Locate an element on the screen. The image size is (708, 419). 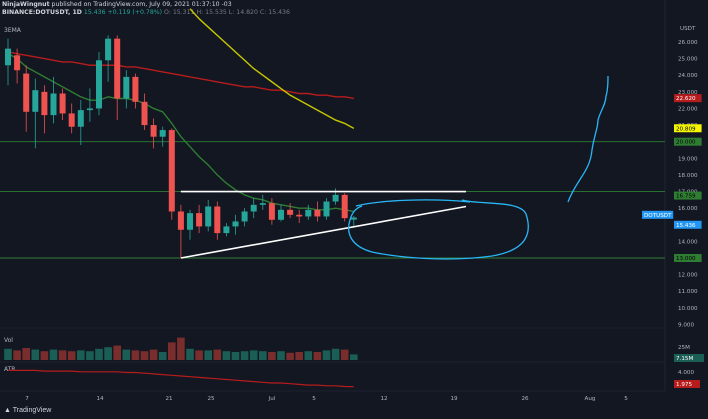
volume-tag: 7.15M is located at coordinates (689, 358).